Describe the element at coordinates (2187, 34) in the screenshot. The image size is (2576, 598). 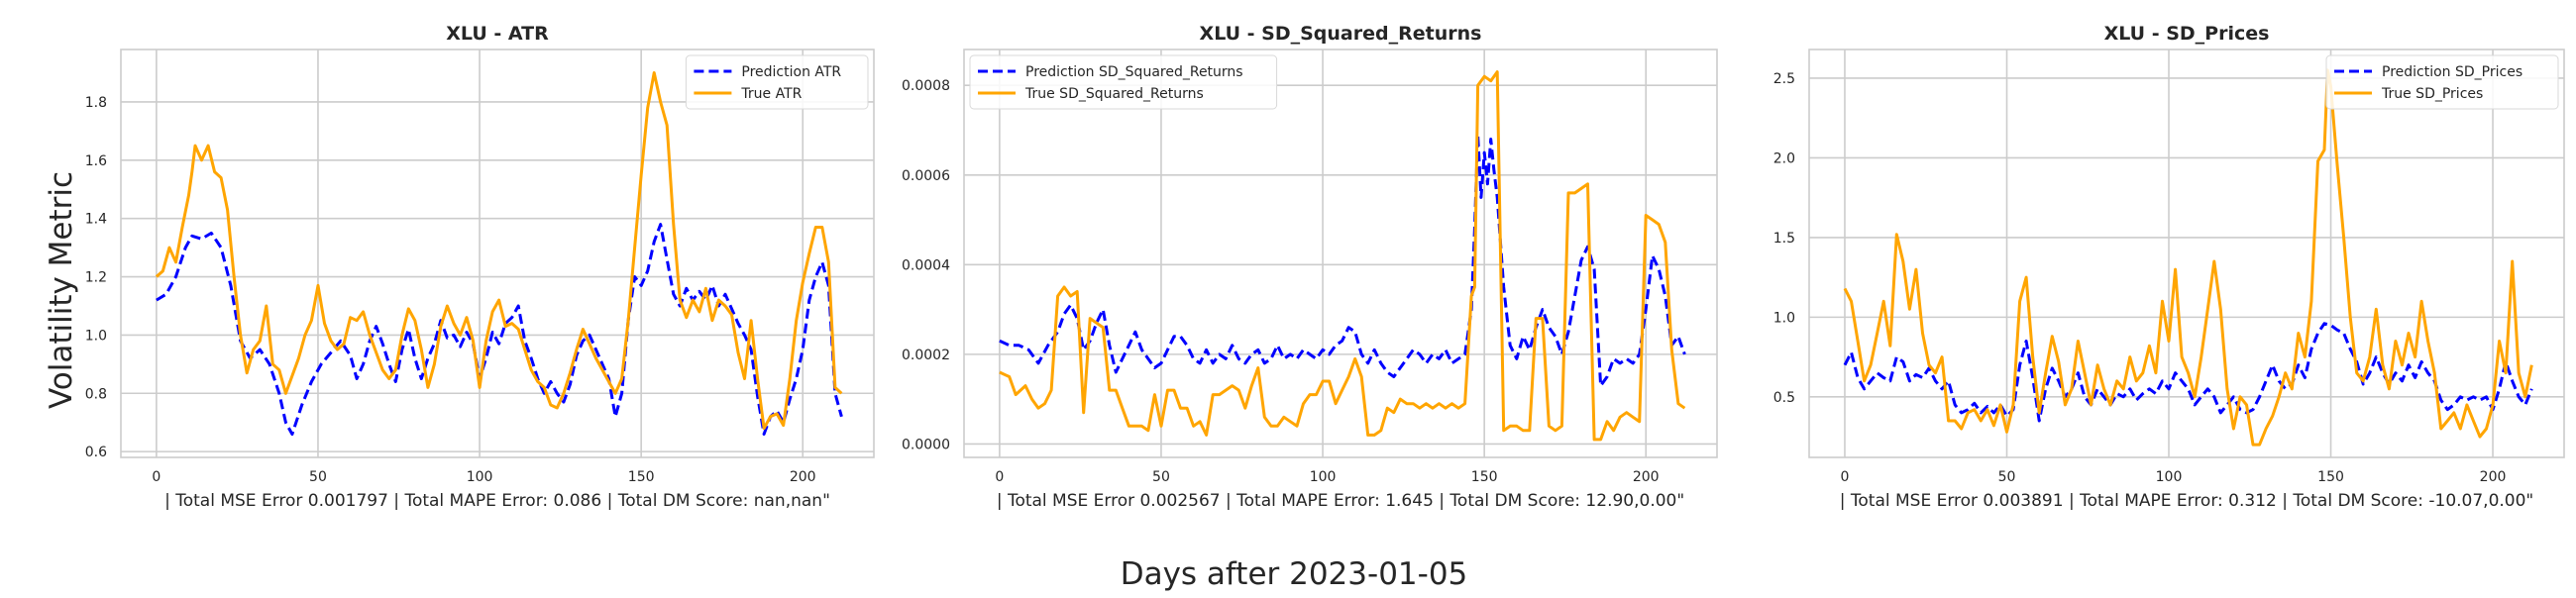
I see `chart-title: XLU - SD_Prices` at that location.